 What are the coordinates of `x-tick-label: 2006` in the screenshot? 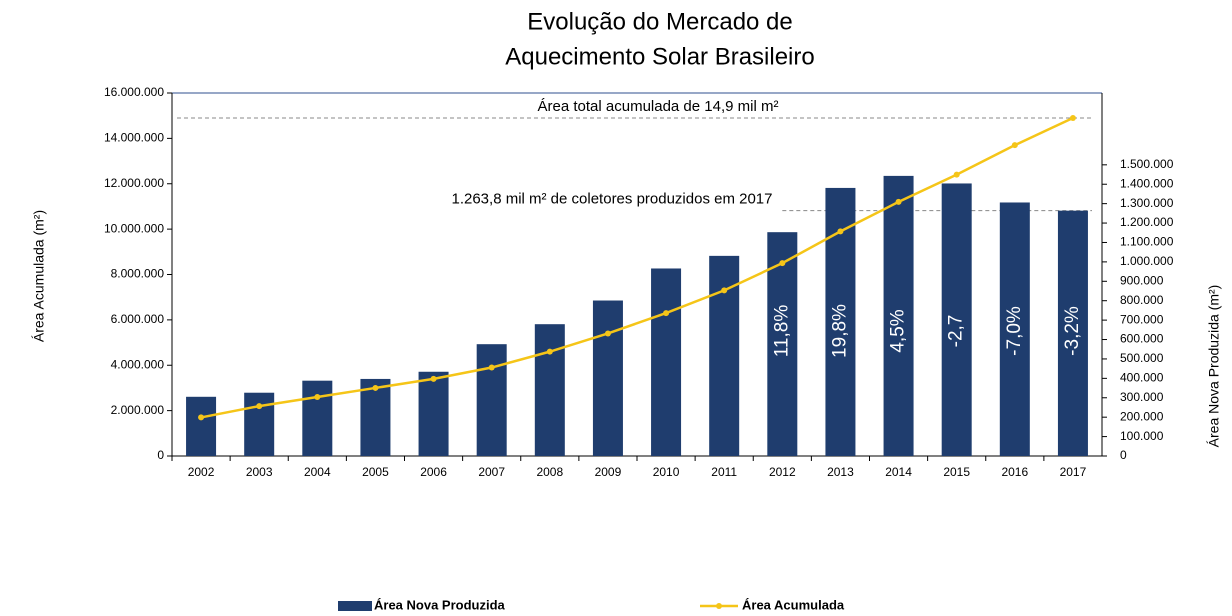 It's located at (433, 472).